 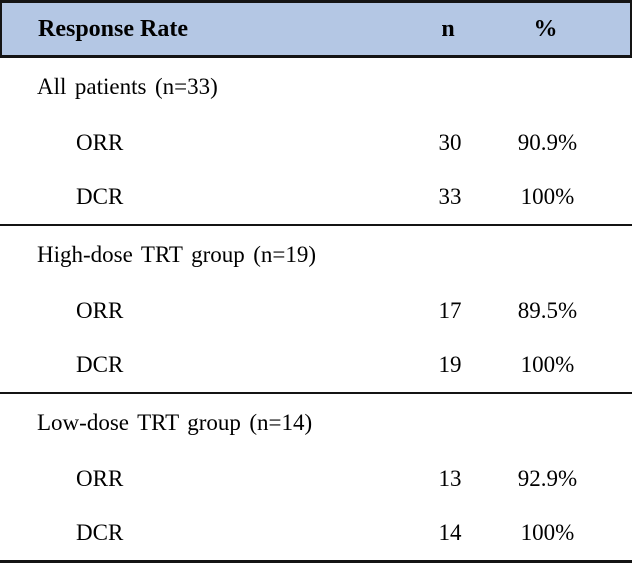 What do you see at coordinates (316, 533) in the screenshot?
I see `table-row: DCR 14 100%` at bounding box center [316, 533].